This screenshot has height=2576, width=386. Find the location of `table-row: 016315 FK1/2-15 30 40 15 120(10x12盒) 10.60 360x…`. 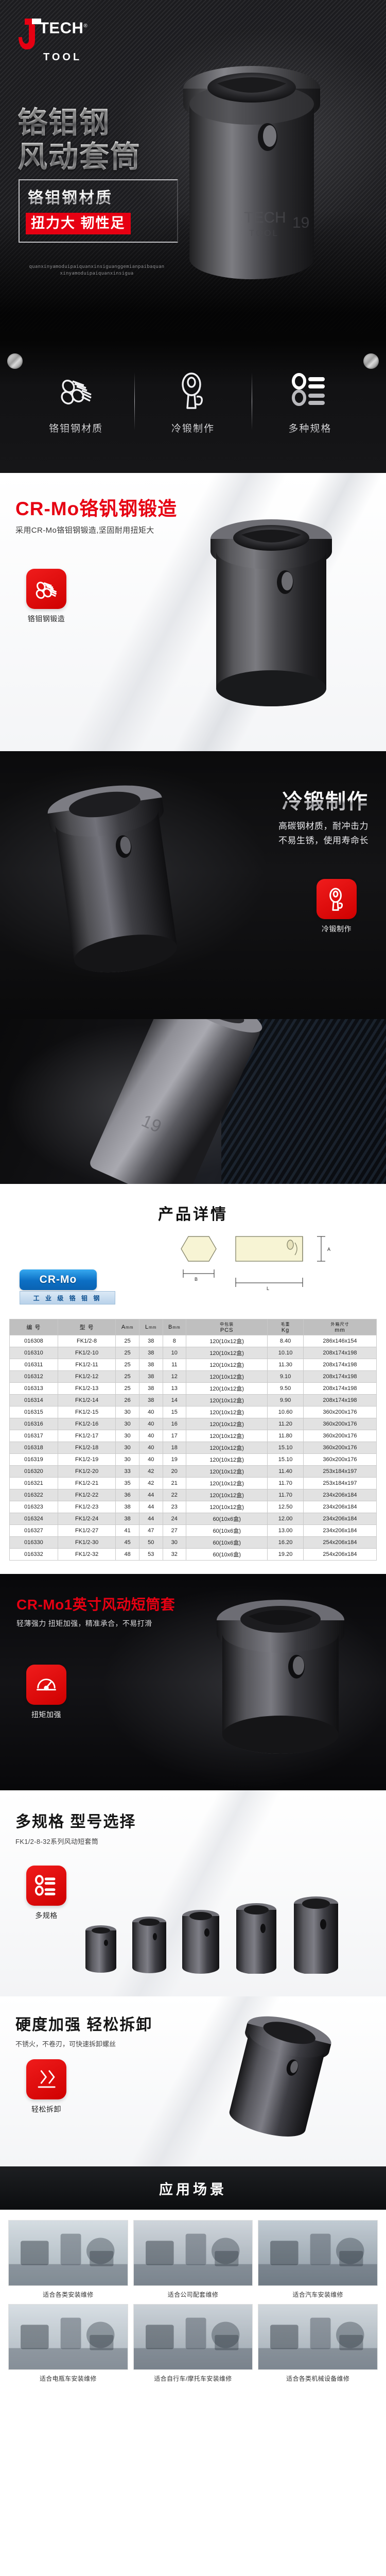

table-row: 016315 FK1/2-15 30 40 15 120(10x12盒) 10.60 360x… is located at coordinates (193, 1412).